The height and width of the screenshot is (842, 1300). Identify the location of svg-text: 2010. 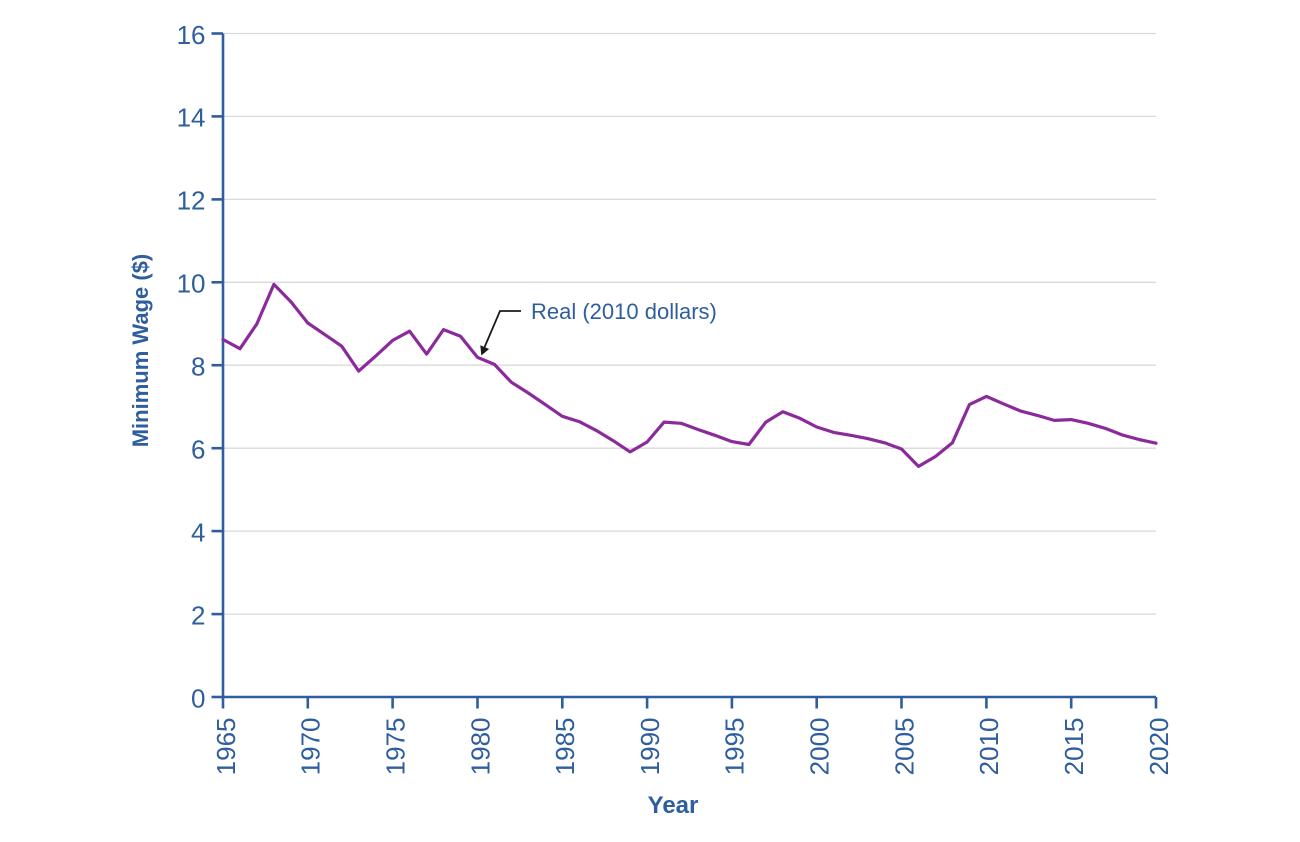
(989, 747).